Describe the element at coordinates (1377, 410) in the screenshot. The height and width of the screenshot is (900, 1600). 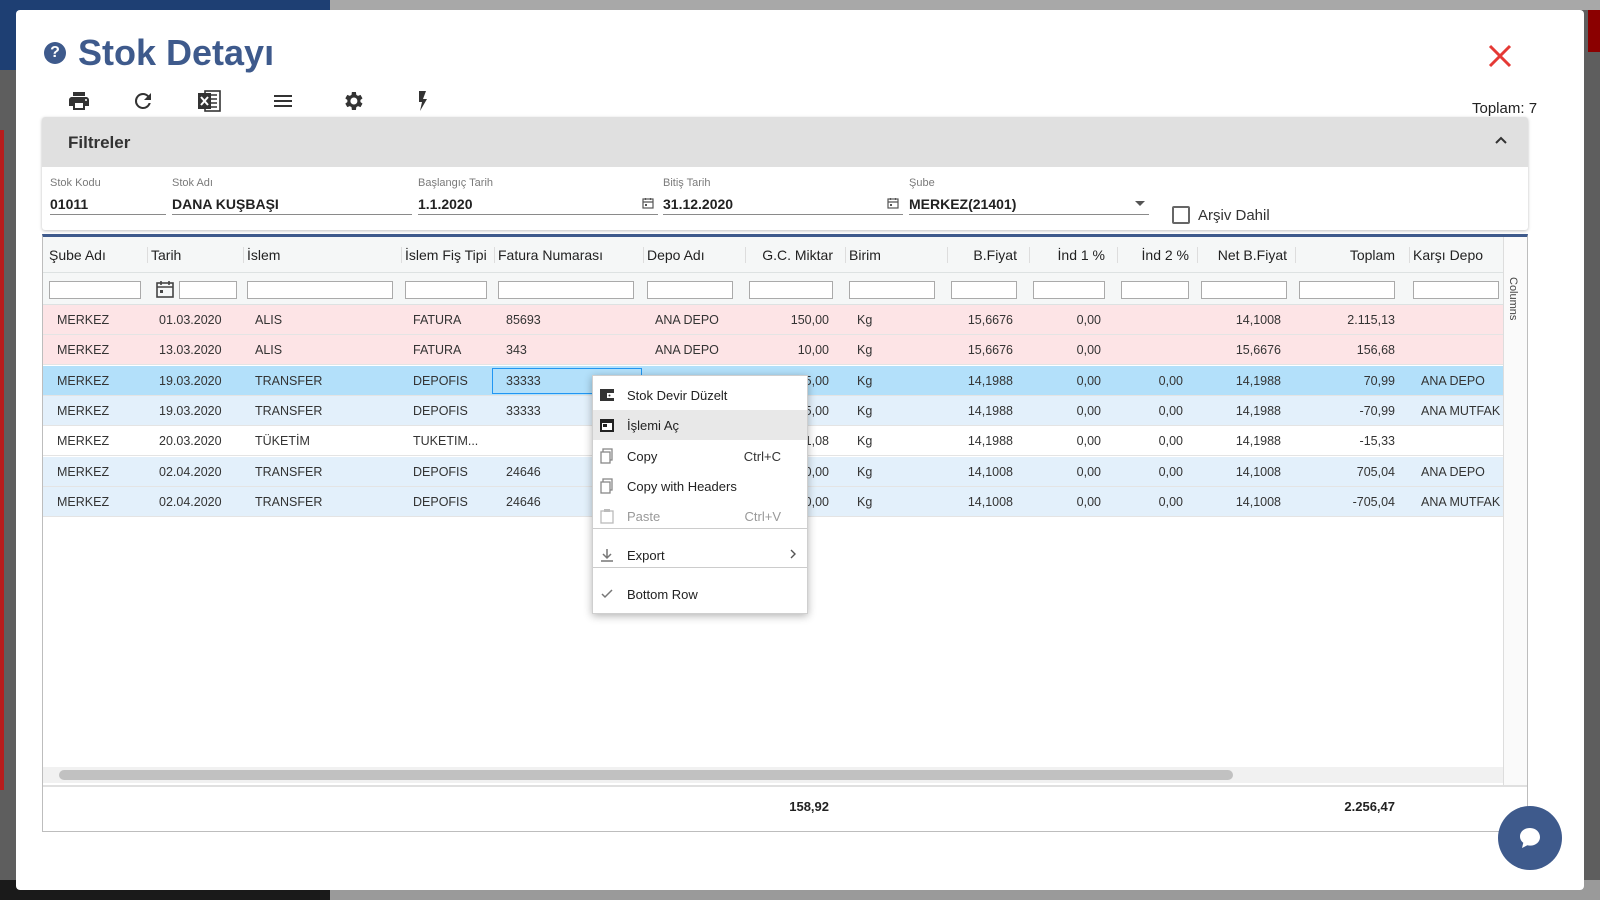
I see `table-cell: -70,99` at that location.